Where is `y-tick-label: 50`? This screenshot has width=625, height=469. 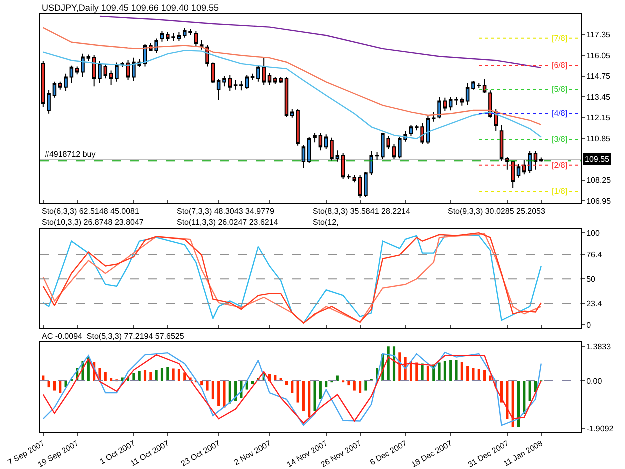
y-tick-label: 50 is located at coordinates (591, 279).